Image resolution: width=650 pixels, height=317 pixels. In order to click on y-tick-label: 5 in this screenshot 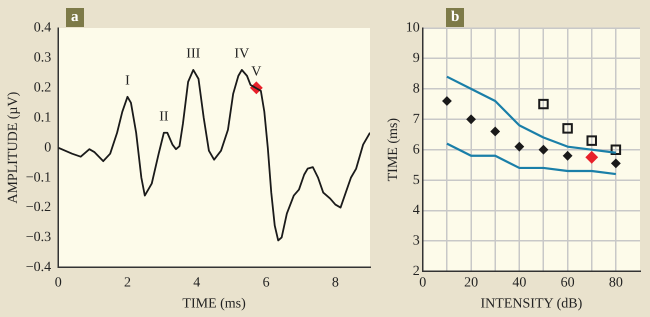, I will do `click(416, 180)`.